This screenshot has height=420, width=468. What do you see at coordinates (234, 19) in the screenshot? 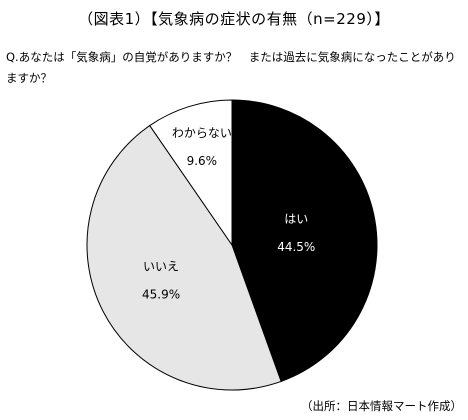
I see `chart-title: （図表1）【気象病の症状の有無（n=229）】` at bounding box center [234, 19].